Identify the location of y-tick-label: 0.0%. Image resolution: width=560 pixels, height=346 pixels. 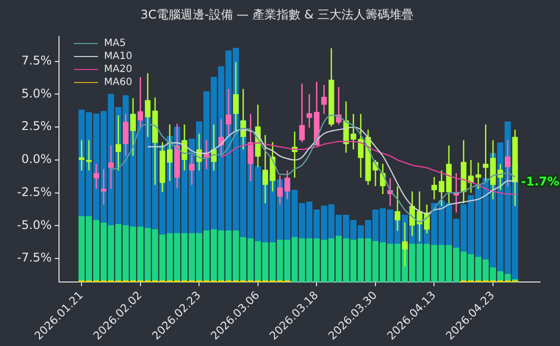
(36, 159).